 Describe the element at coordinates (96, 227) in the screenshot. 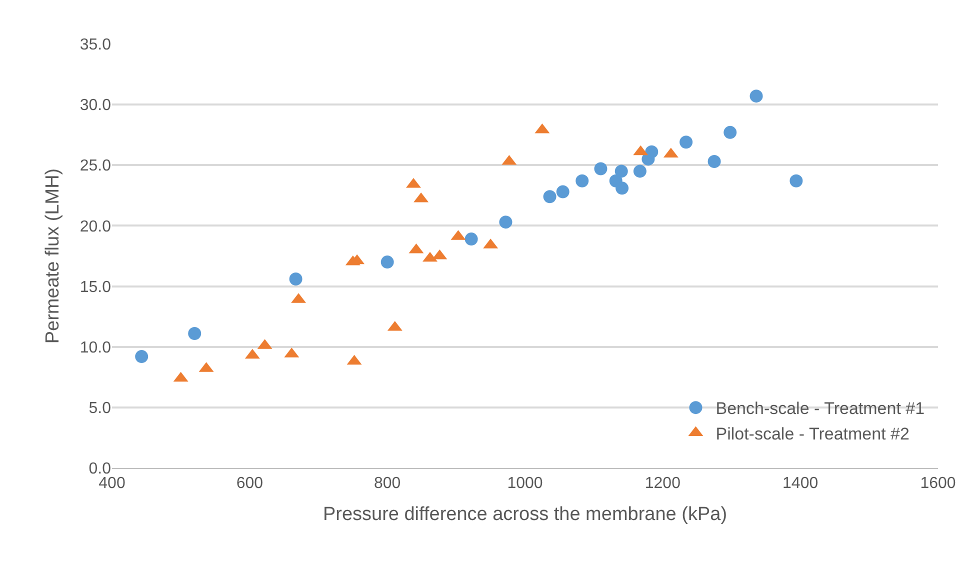

I see `y-tick-label: 20.0` at that location.